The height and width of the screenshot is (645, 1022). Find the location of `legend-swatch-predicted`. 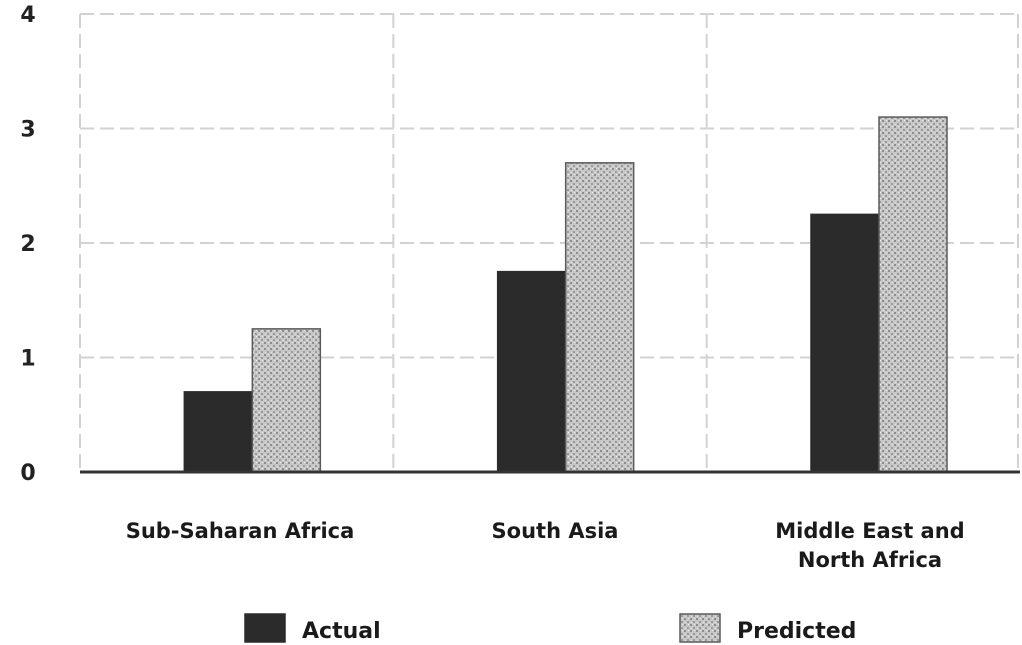

legend-swatch-predicted is located at coordinates (700, 628).